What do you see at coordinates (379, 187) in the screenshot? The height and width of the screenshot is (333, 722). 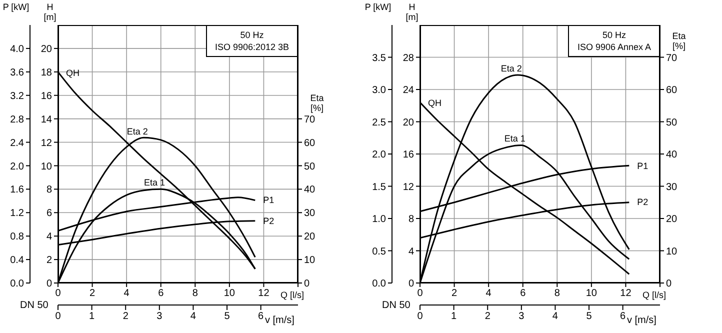 I see `y2-tick-label: 1.5` at bounding box center [379, 187].